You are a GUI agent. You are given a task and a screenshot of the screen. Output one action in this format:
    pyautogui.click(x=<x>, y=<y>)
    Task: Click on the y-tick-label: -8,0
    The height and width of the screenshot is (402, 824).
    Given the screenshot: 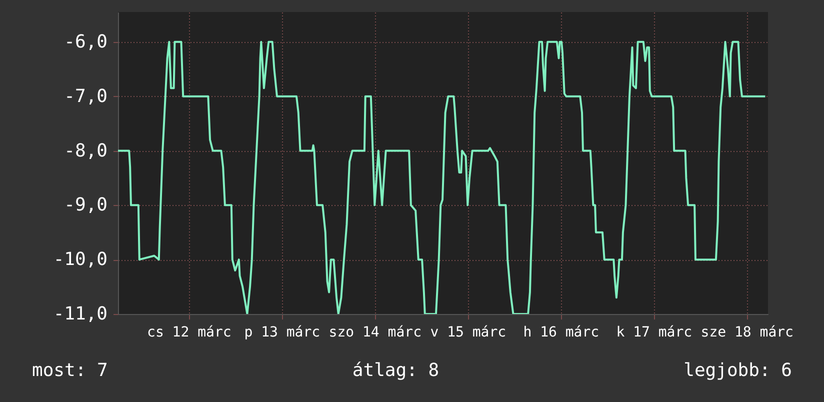 What is the action you would take?
    pyautogui.click(x=86, y=151)
    